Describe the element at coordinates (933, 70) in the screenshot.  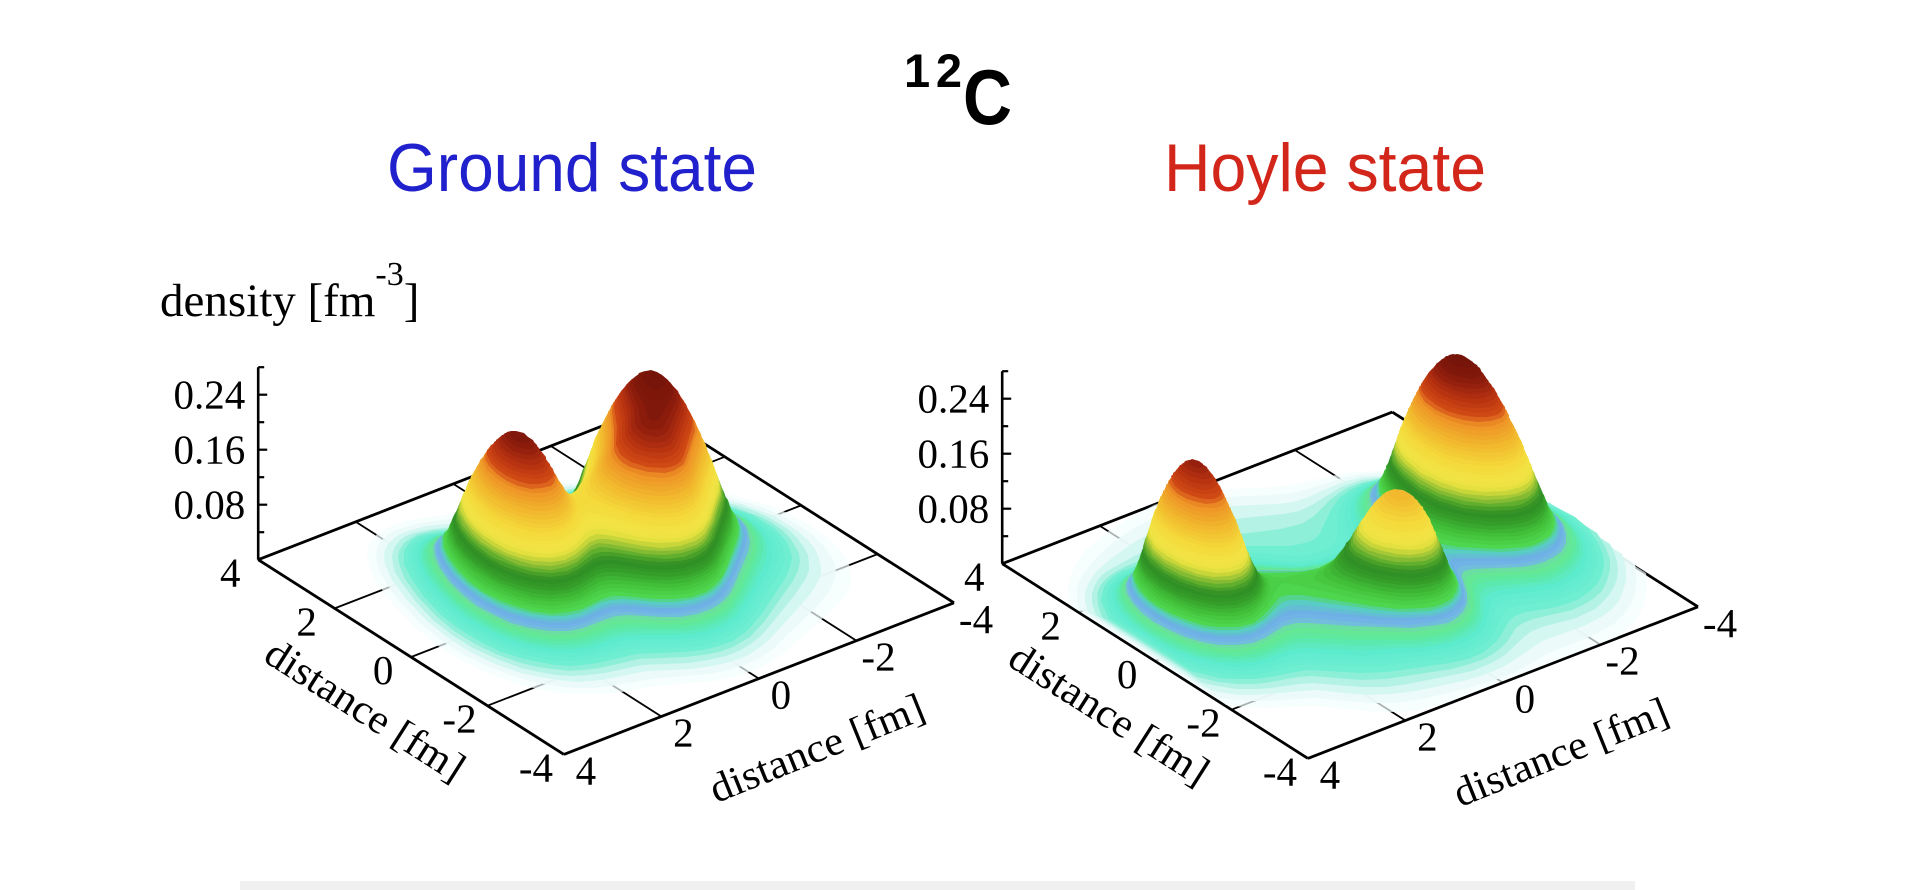
I see `svg-text: 12` at that location.